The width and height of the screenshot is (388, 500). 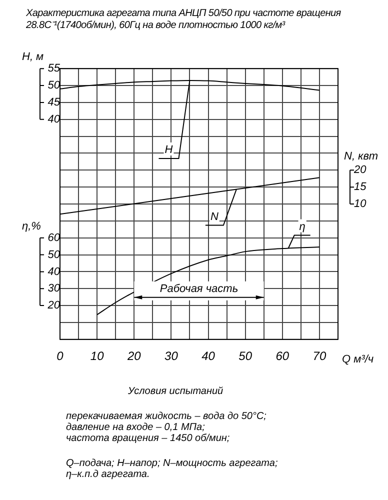 I want to click on x-tick-label: 0, so click(x=60, y=355).